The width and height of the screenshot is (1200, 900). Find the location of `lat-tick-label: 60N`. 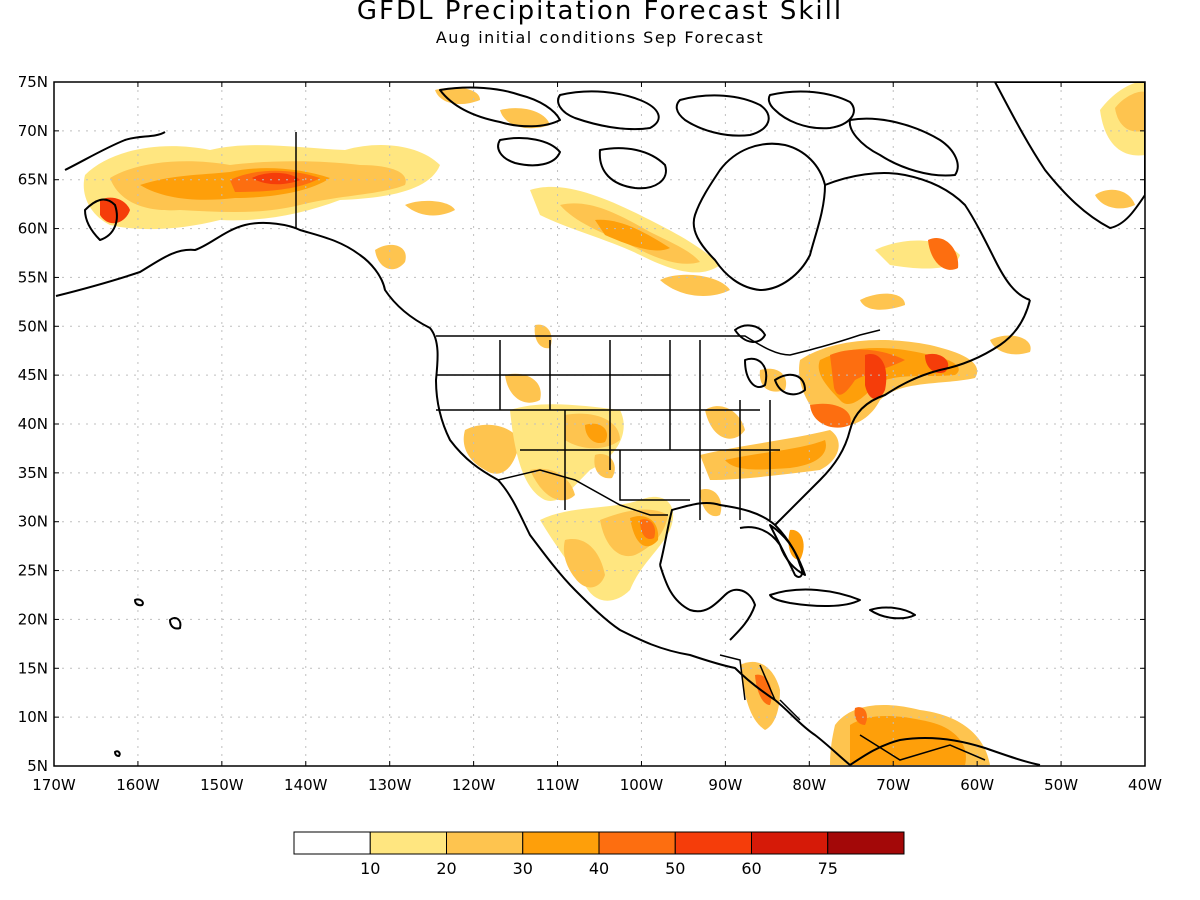

lat-tick-label: 60N is located at coordinates (33, 229).